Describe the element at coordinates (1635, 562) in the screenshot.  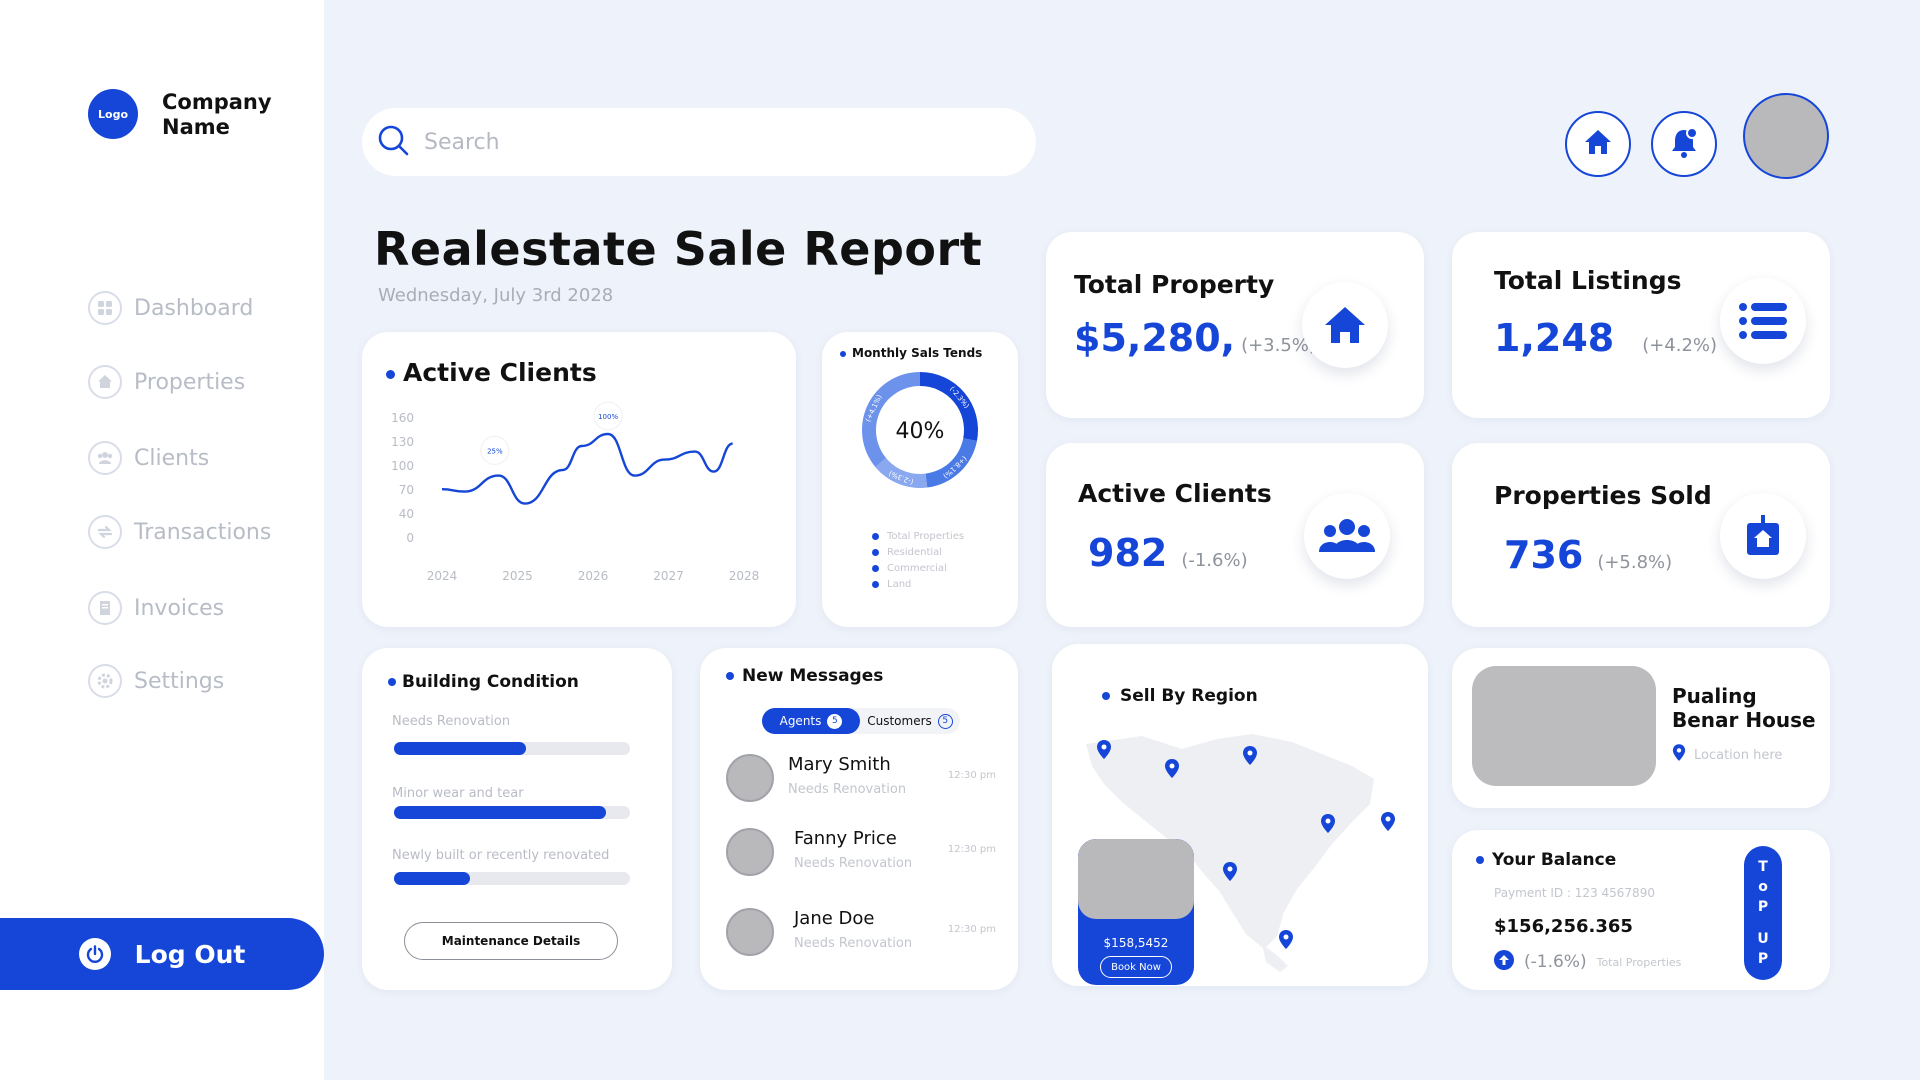
I see `stat-change: (+5.8%)` at that location.